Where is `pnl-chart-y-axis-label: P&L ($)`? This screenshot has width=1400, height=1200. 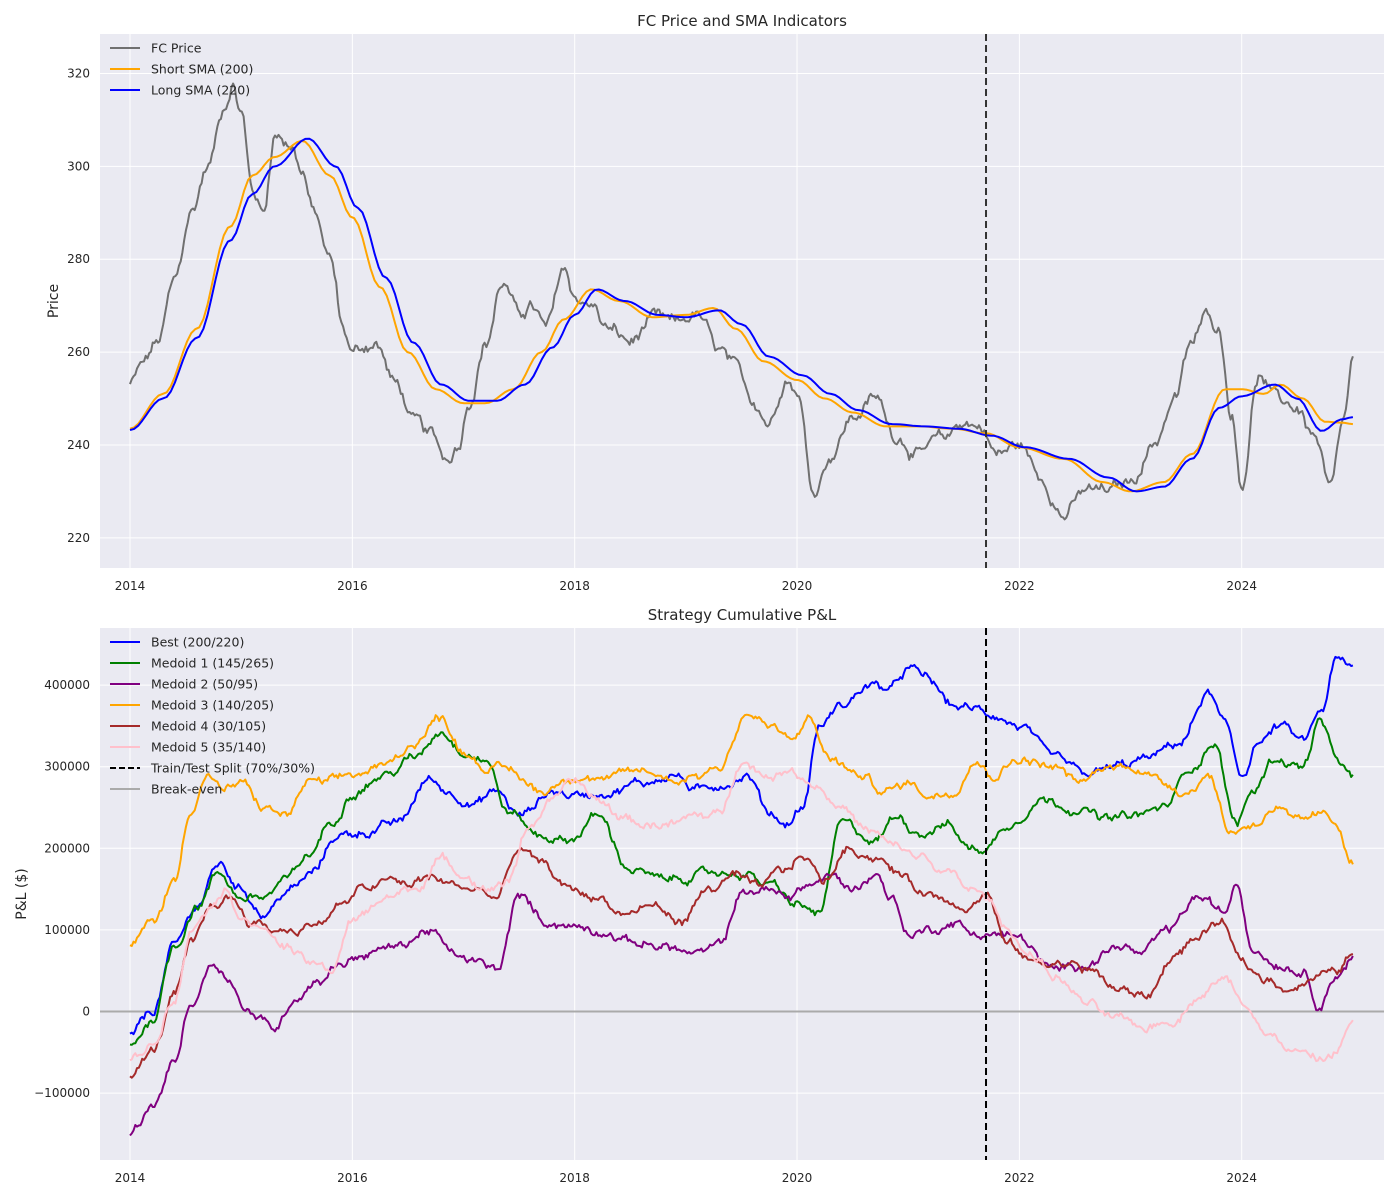
pnl-chart-y-axis-label: P&L ($) is located at coordinates (22, 893).